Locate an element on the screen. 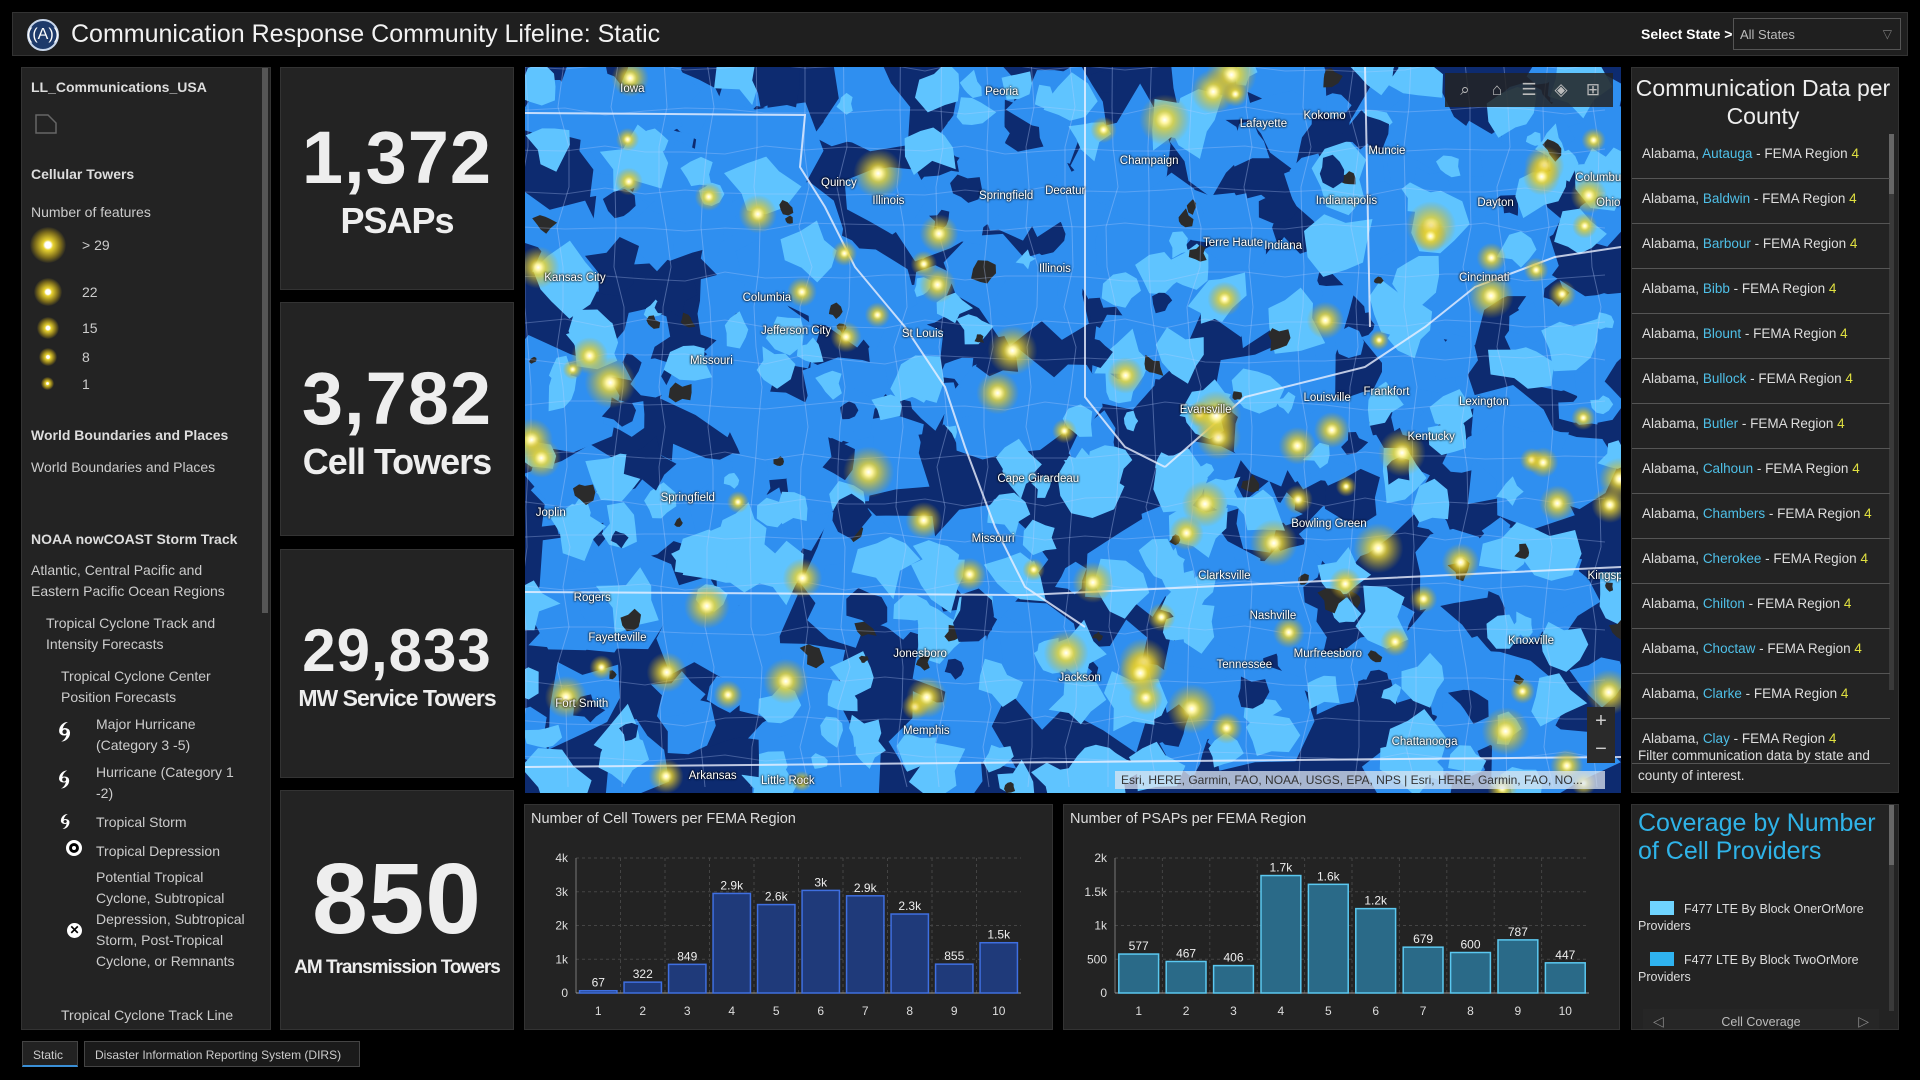  county-list-scrollbar is located at coordinates (1891, 412).